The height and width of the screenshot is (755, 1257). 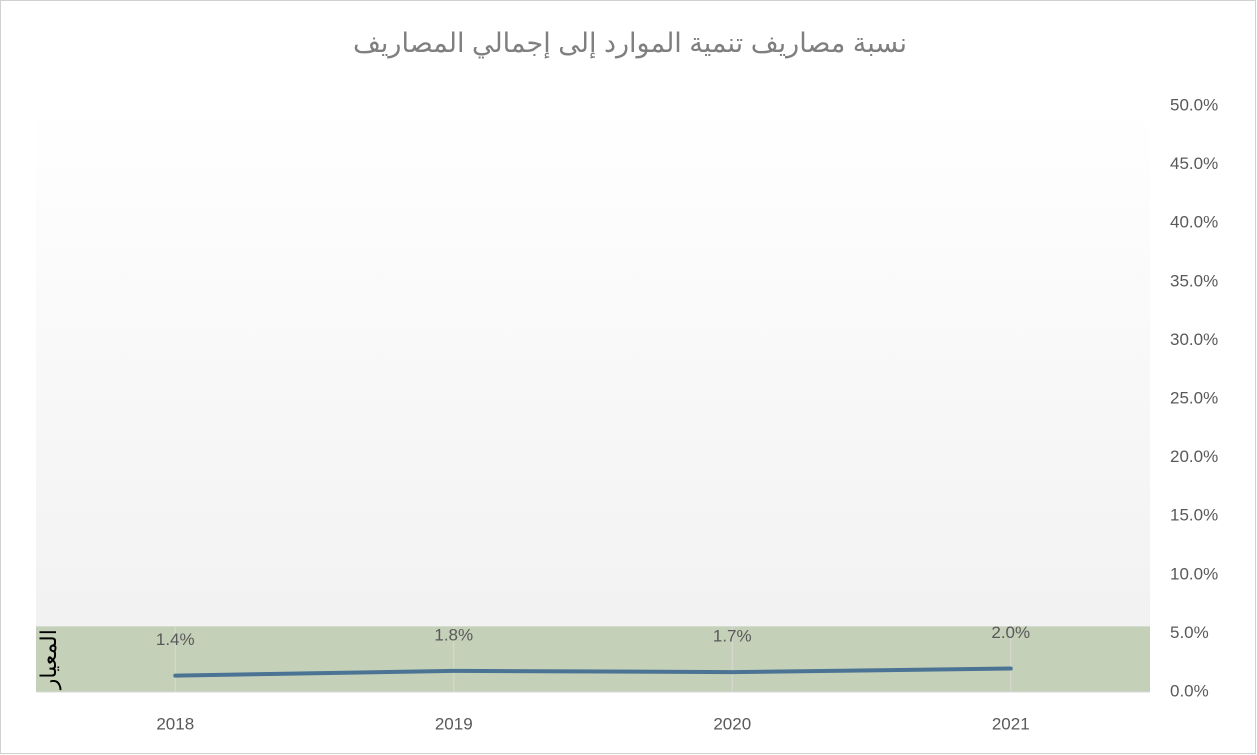 What do you see at coordinates (1010, 632) in the screenshot?
I see `data-label: 2.0%` at bounding box center [1010, 632].